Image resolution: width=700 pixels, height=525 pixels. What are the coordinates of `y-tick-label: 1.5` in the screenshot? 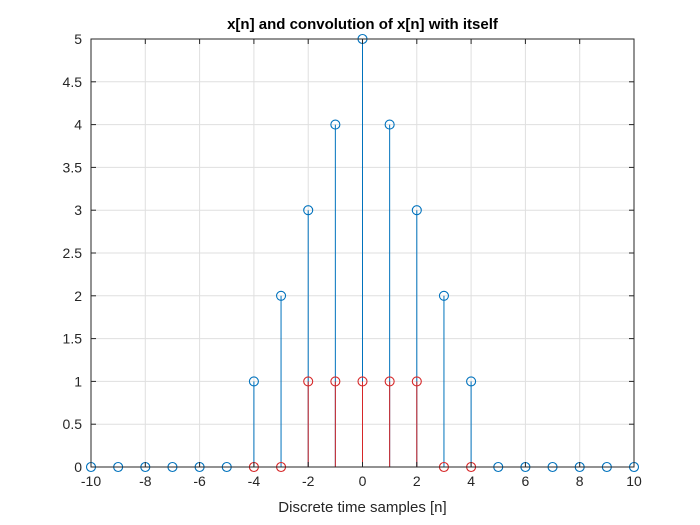 It's located at (73, 339).